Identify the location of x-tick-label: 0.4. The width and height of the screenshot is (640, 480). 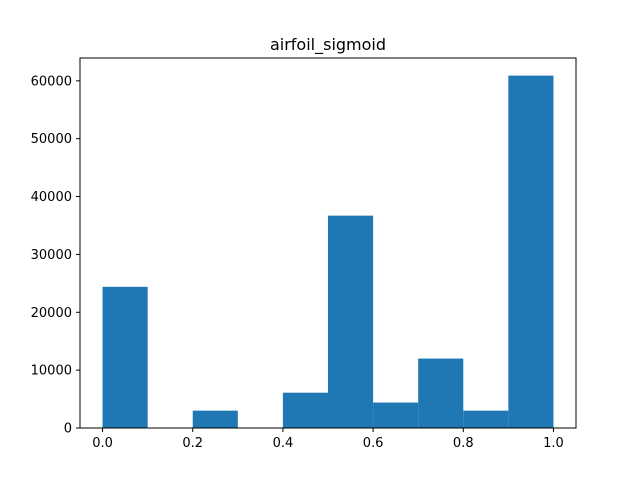
(283, 443).